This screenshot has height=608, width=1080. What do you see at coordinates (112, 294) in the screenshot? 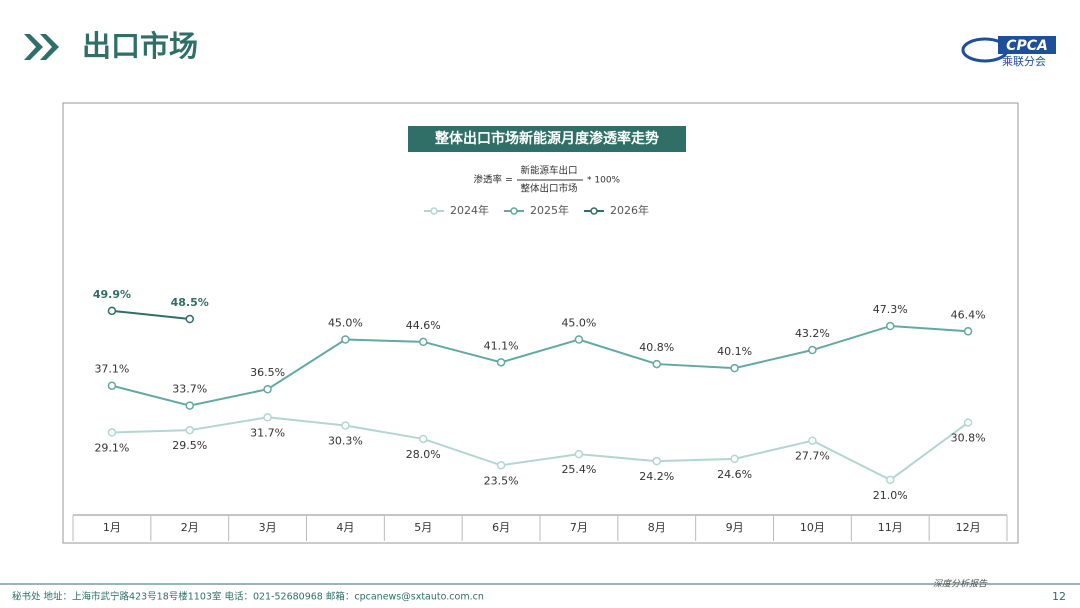
I see `data-label: 49.9%` at bounding box center [112, 294].